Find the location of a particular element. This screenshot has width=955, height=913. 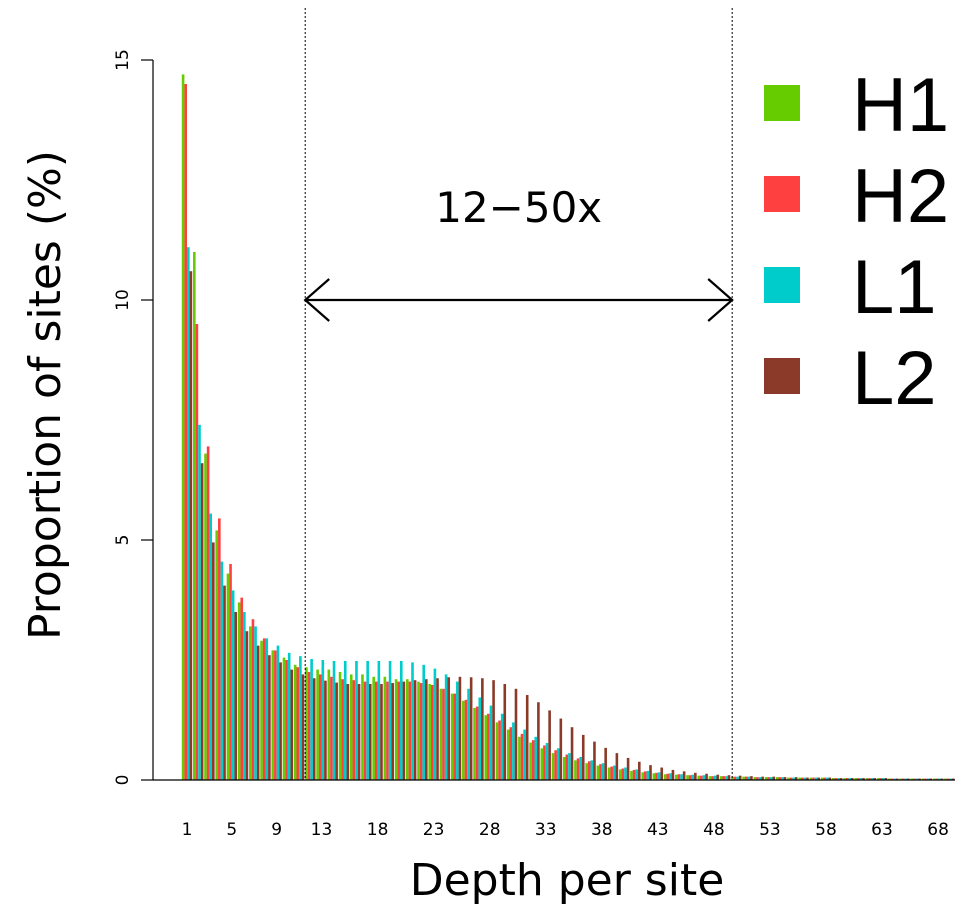

legend-label-H1: H1 is located at coordinates (900, 105).